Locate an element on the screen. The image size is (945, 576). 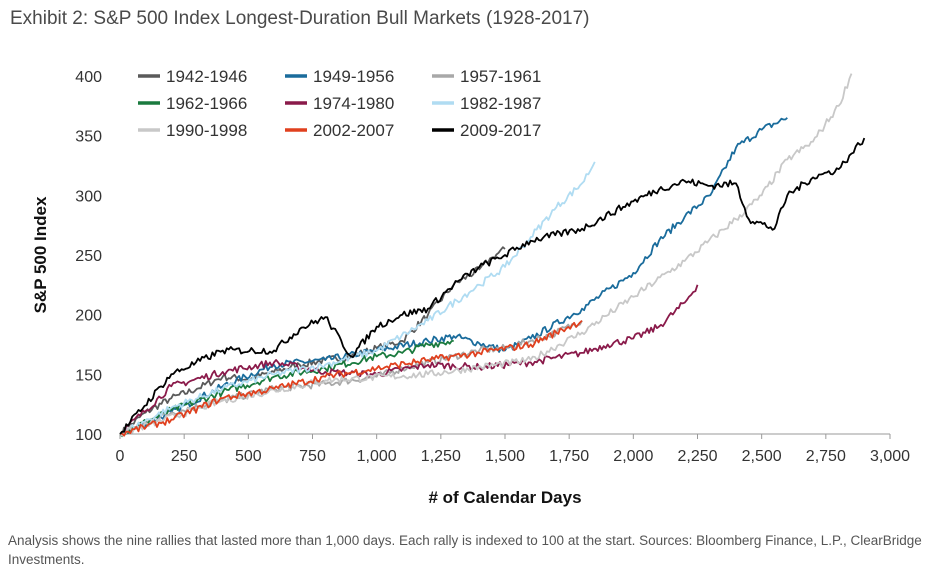
x-tick-label: 2,000 is located at coordinates (633, 456).